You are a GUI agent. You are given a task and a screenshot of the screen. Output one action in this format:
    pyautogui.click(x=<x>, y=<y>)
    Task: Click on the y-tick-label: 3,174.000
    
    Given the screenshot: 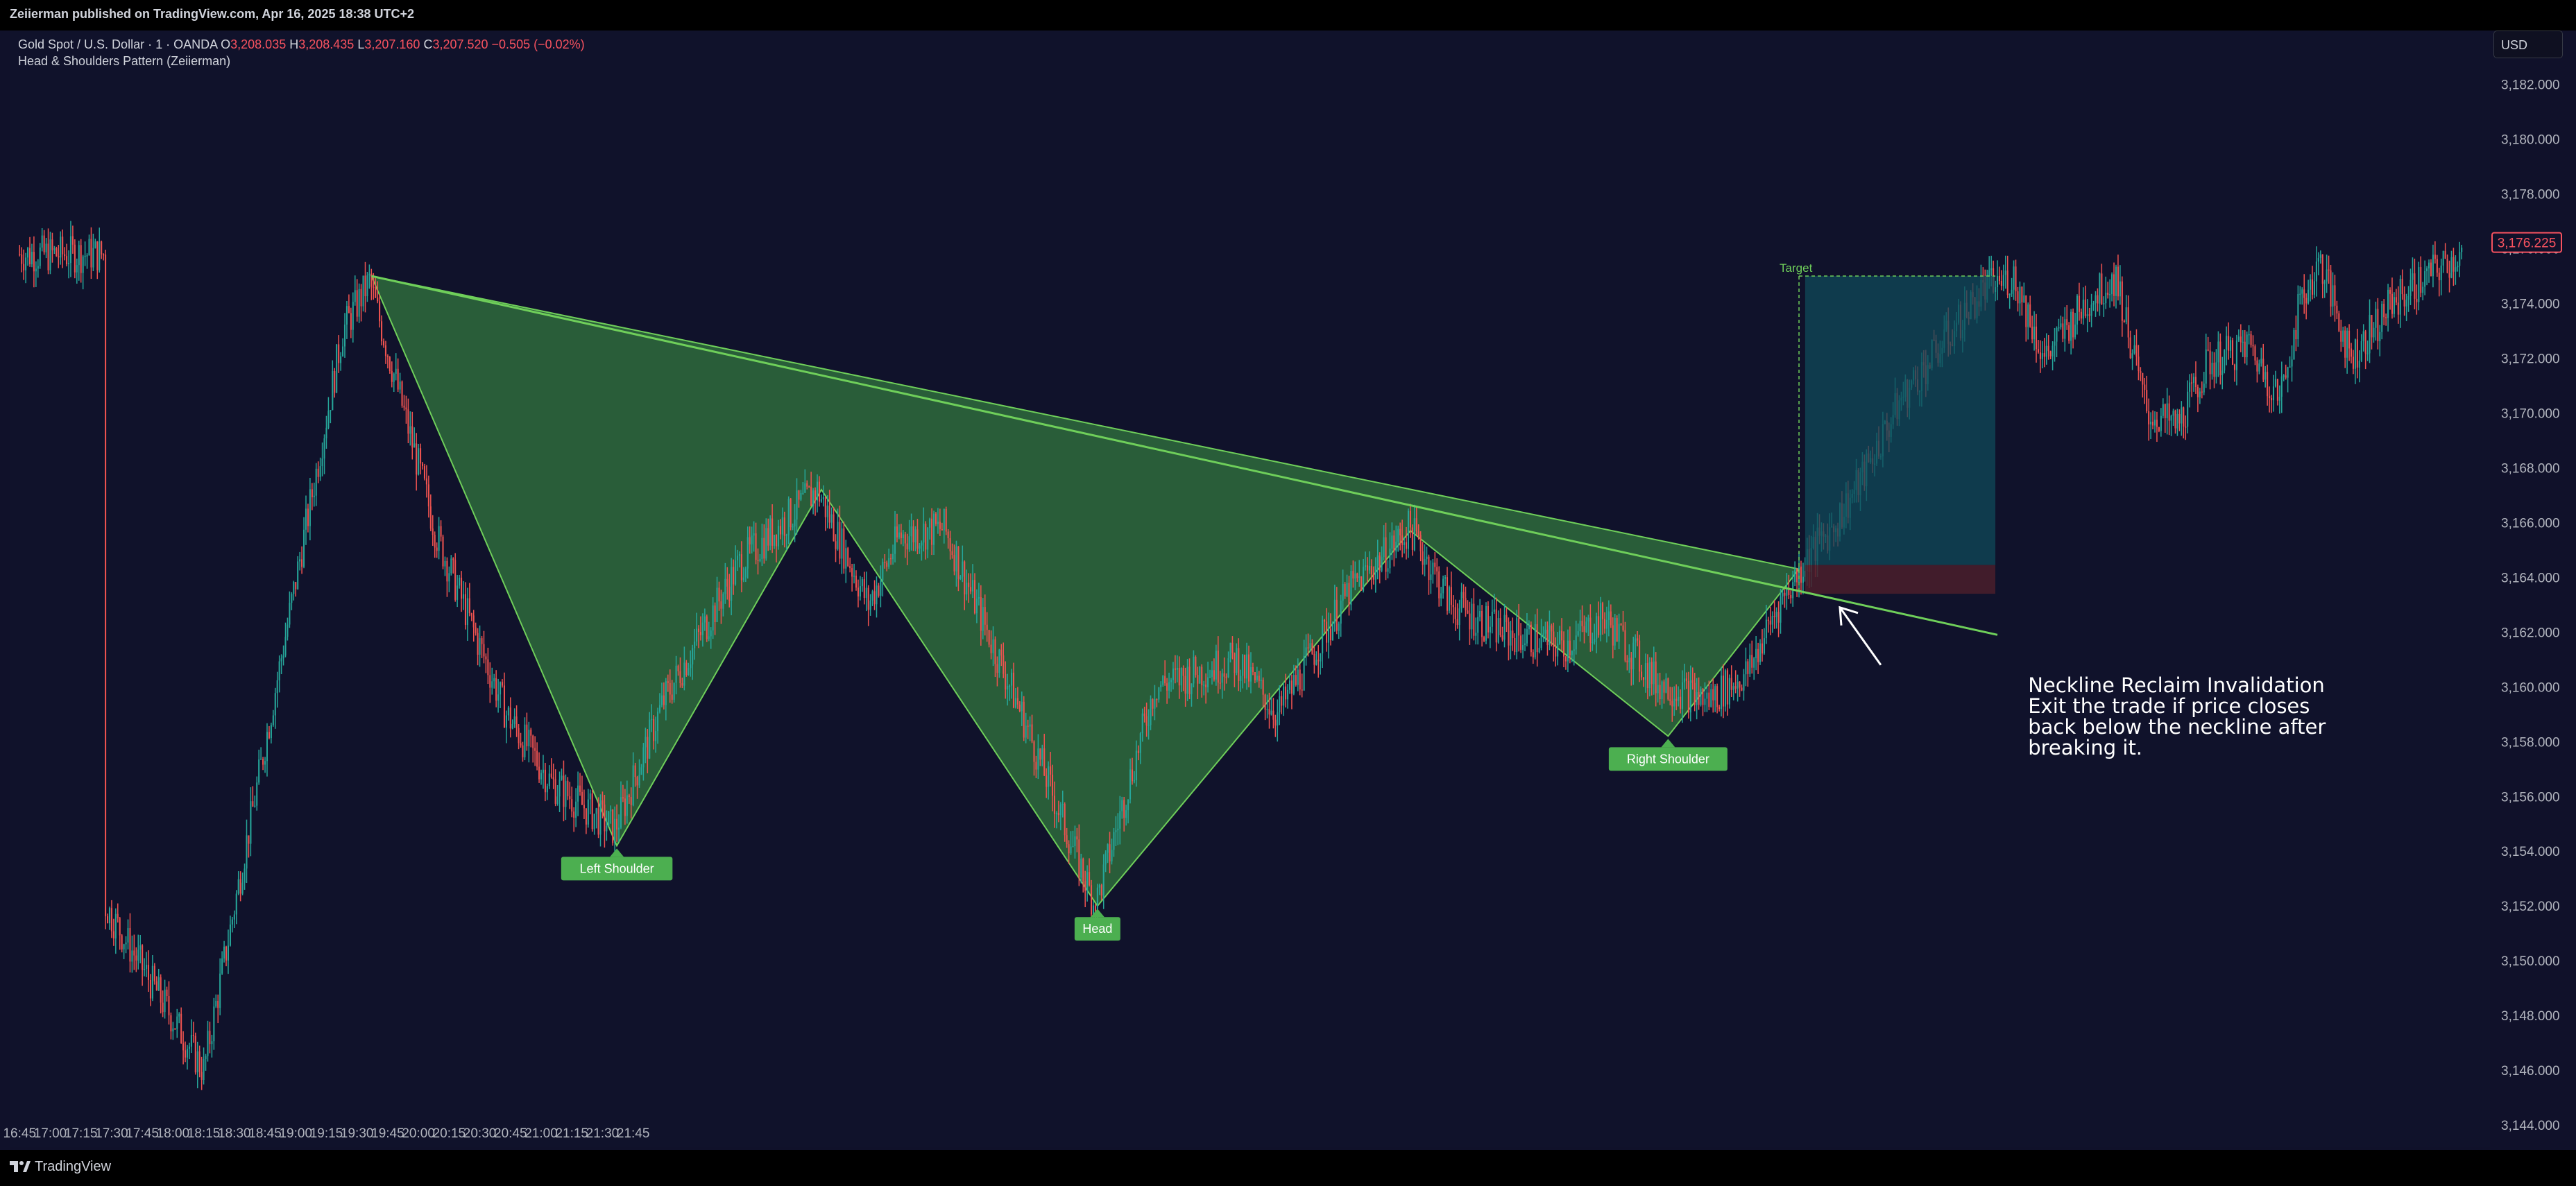 What is the action you would take?
    pyautogui.click(x=2530, y=304)
    